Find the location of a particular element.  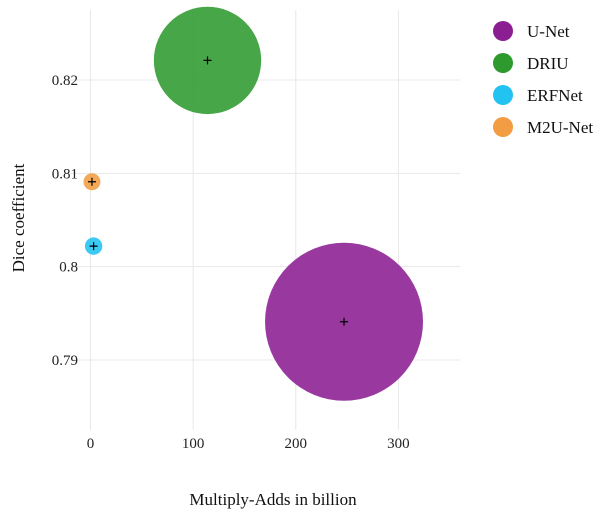

legend-label-m2u-net: M2U-Net is located at coordinates (560, 127).